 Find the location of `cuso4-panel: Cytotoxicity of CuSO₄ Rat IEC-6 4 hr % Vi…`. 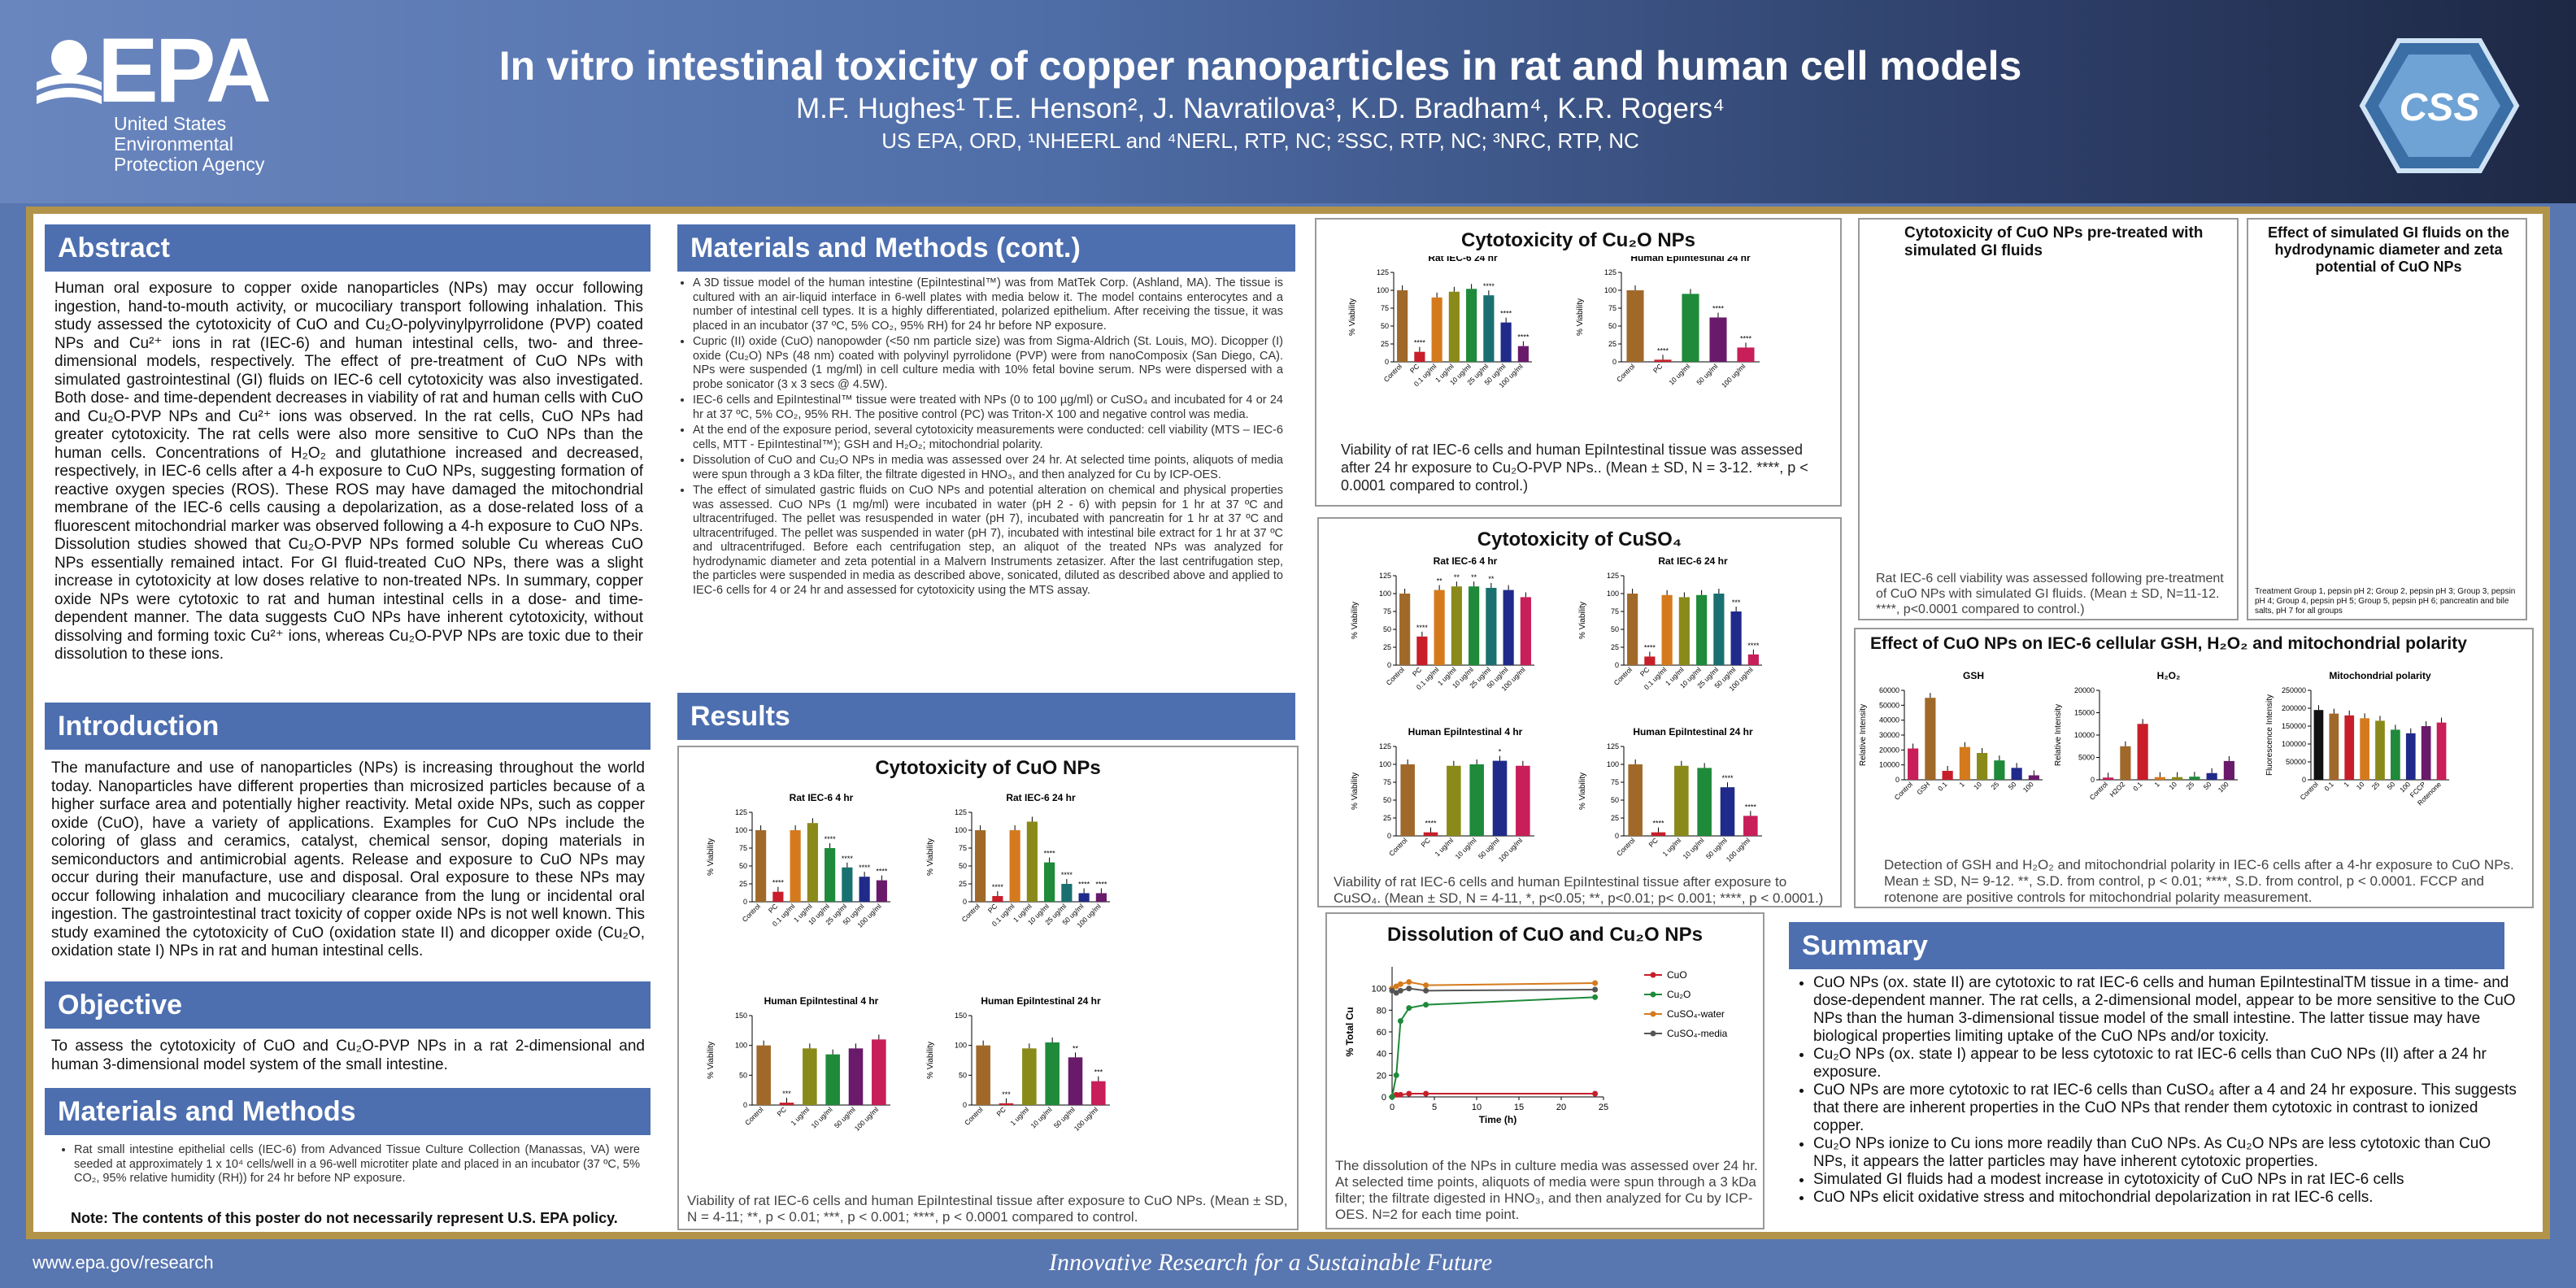

cuso4-panel: Cytotoxicity of CuSO₄ Rat IEC-6 4 hr % Vi… is located at coordinates (1580, 712).